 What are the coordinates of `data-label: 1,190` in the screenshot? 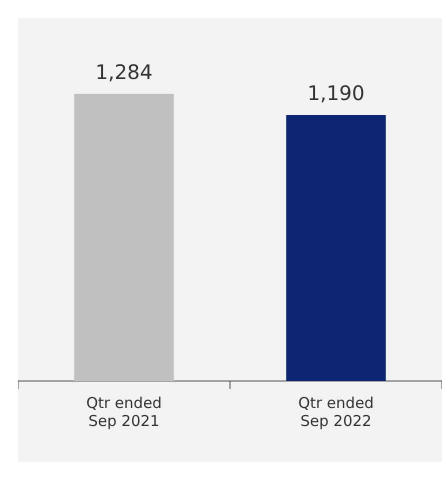 It's located at (336, 93).